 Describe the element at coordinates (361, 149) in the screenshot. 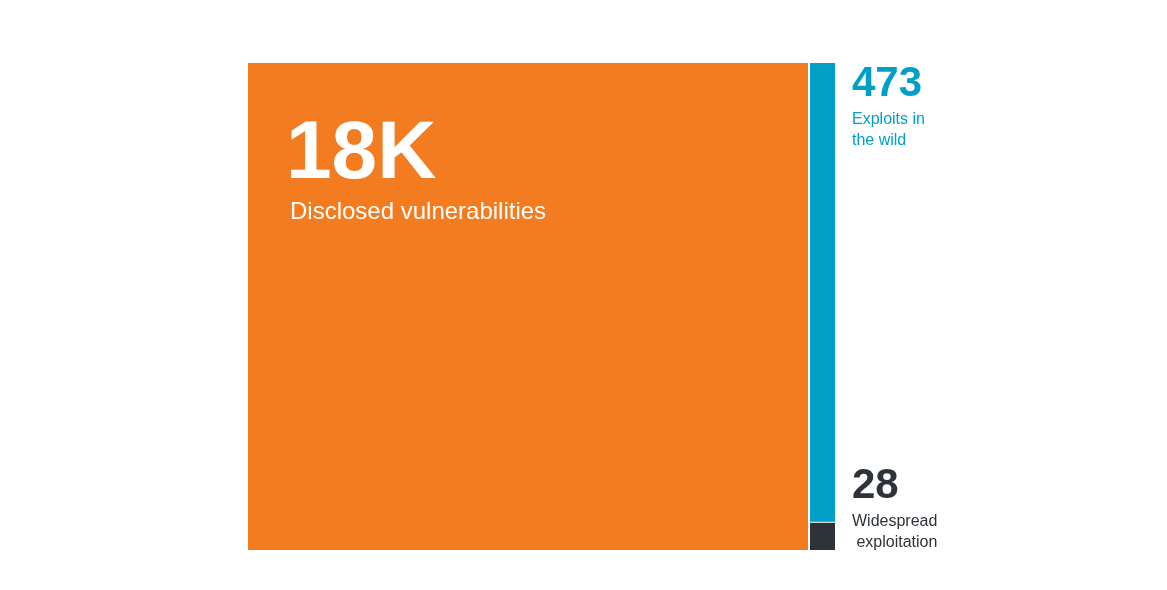

I see `data-label: 18K` at that location.